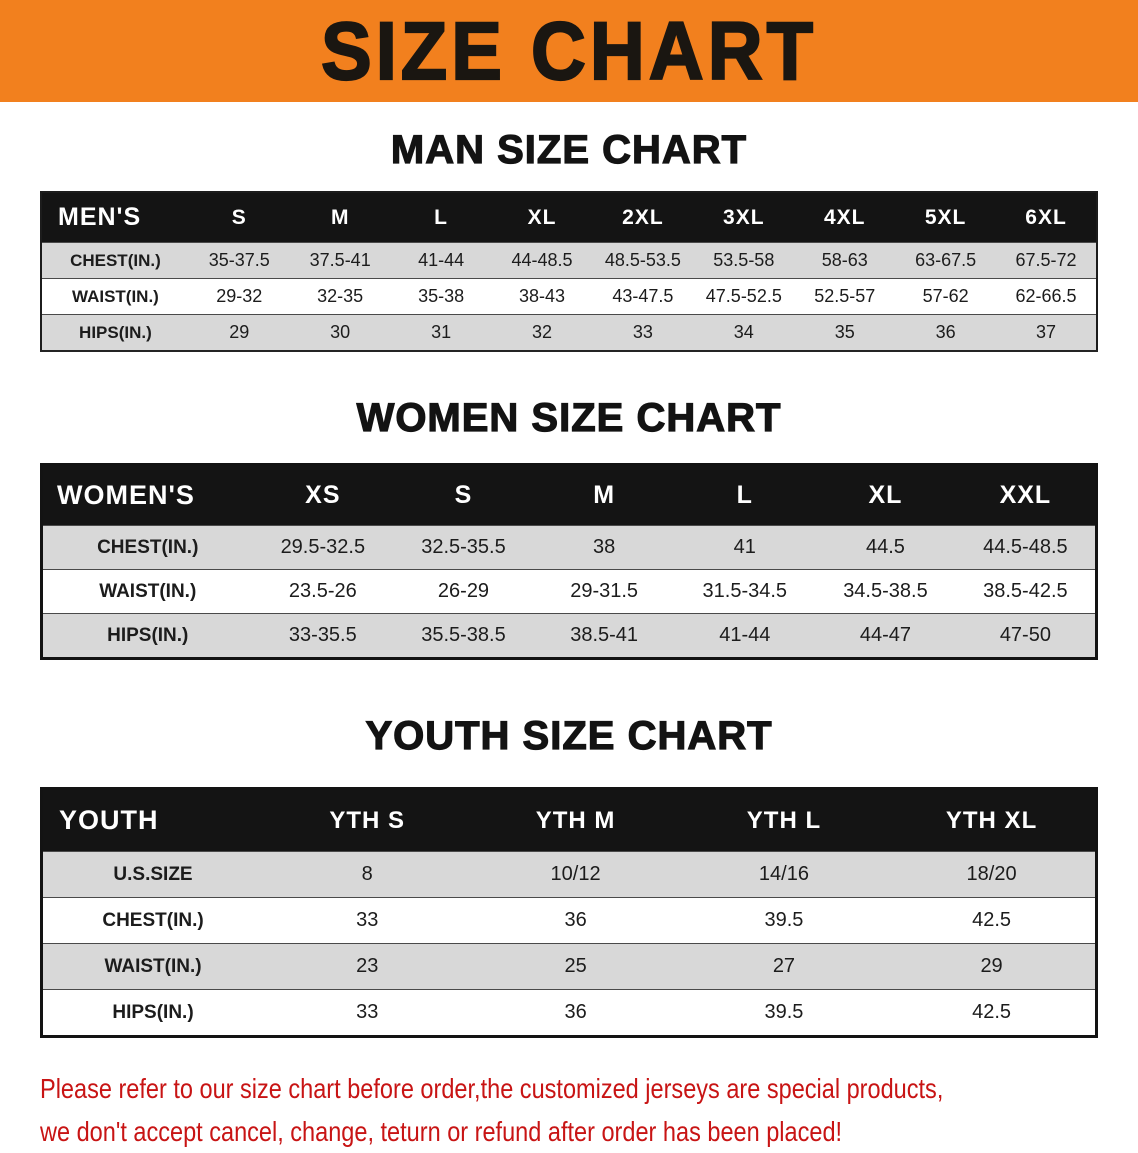 Image resolution: width=1138 pixels, height=1153 pixels. What do you see at coordinates (744, 217) in the screenshot?
I see `size-column-header: 3XL` at bounding box center [744, 217].